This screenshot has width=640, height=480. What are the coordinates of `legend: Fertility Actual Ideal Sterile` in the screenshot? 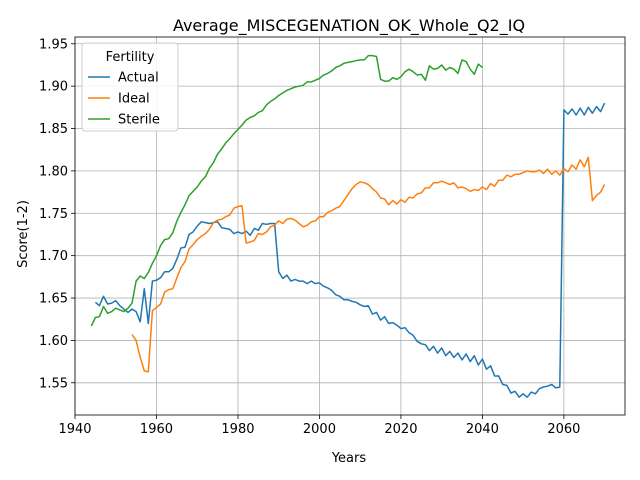 It's located at (130, 87).